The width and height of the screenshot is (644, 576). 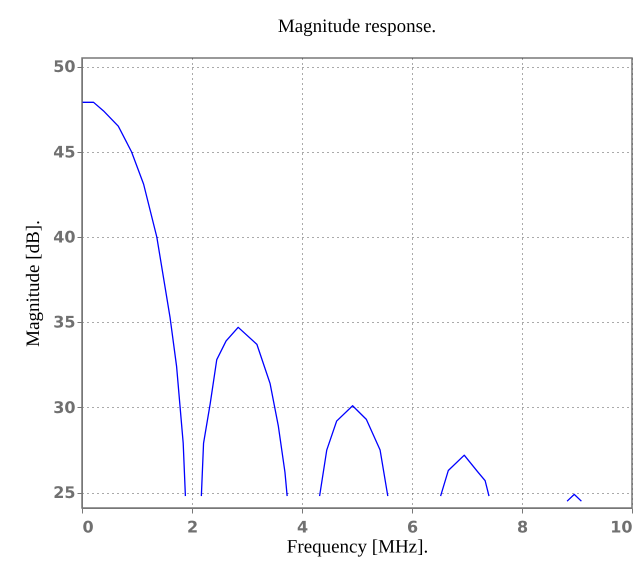 What do you see at coordinates (64, 492) in the screenshot?
I see `y-tick-label: 25` at bounding box center [64, 492].